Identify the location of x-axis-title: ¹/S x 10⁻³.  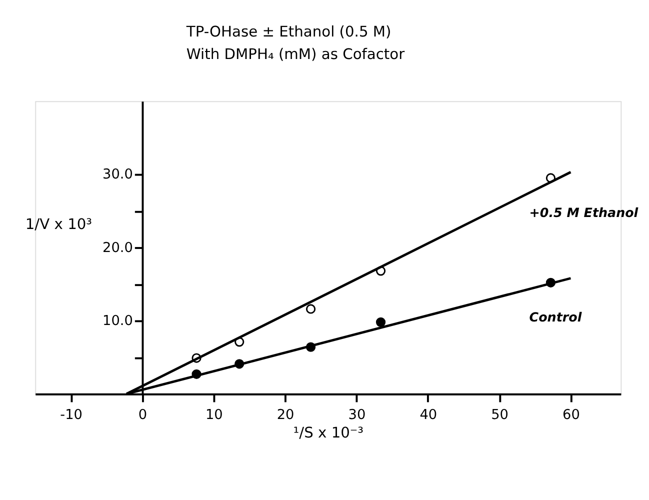
(328, 433).